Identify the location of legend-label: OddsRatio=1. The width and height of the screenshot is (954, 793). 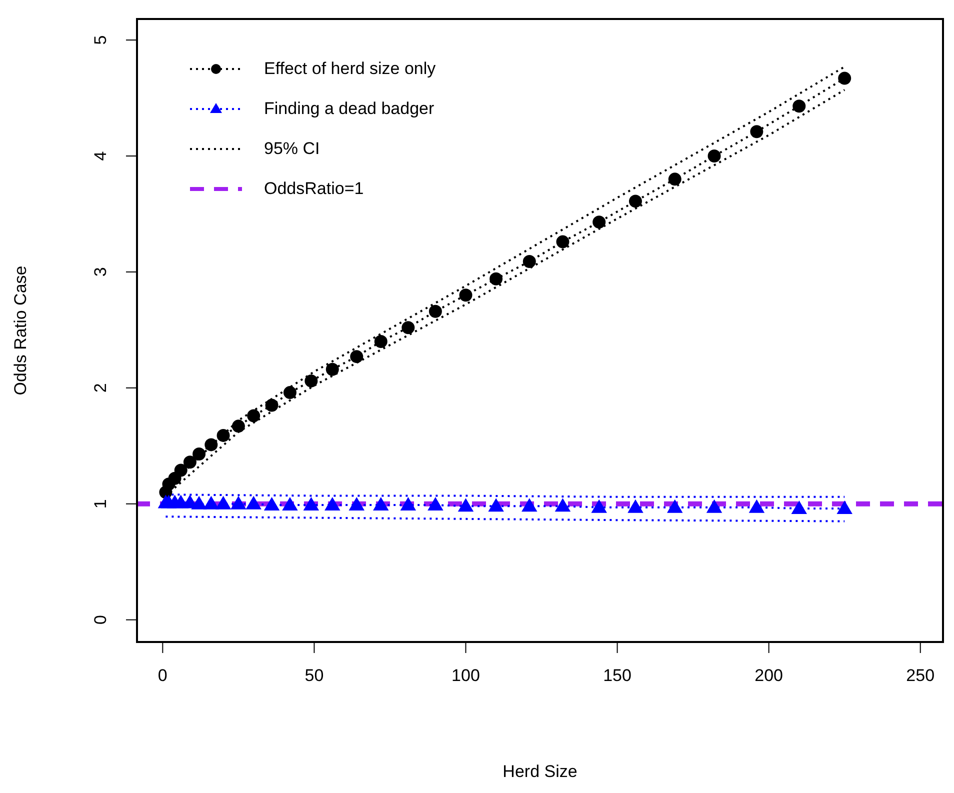
(314, 188).